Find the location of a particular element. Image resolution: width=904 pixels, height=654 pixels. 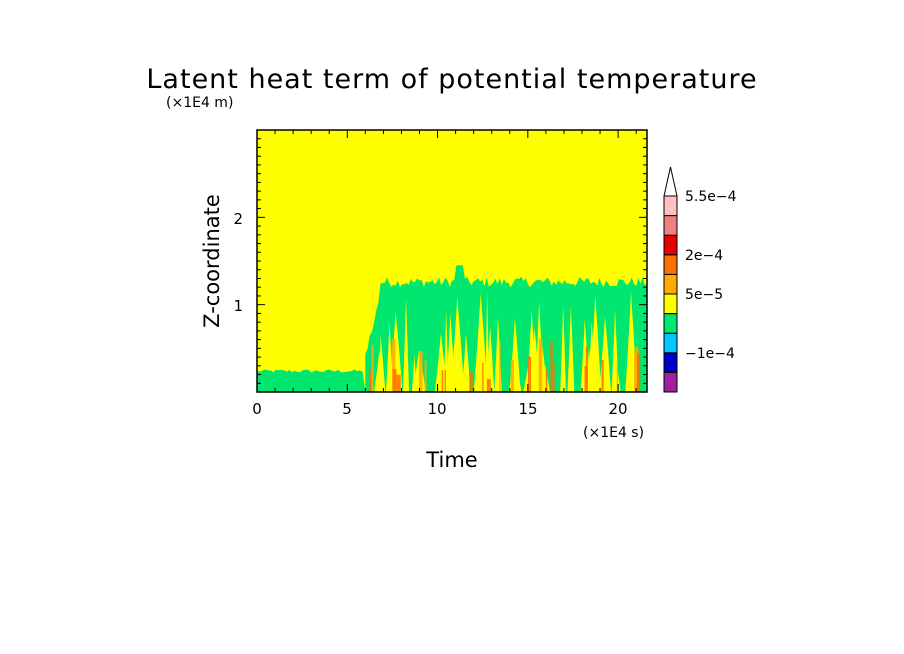

colorbar-extend-triangle is located at coordinates (670, 181).